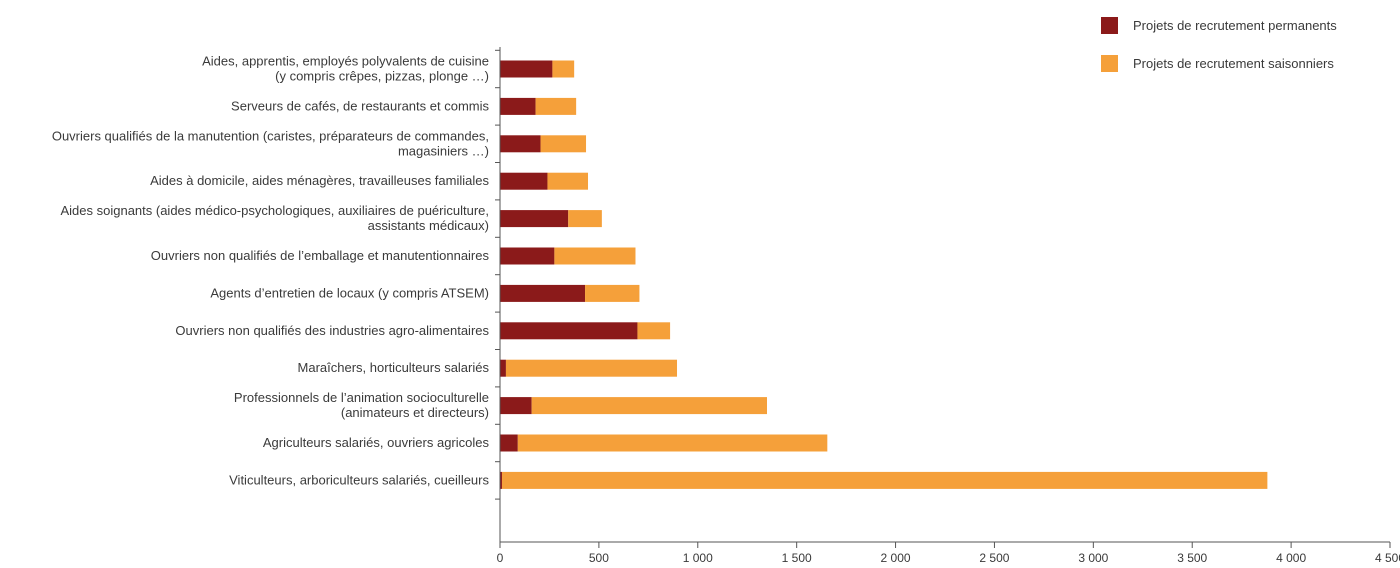 Image resolution: width=1400 pixels, height=568 pixels. I want to click on legend-label-permanents: Projets de recrutement permanents, so click(1235, 25).